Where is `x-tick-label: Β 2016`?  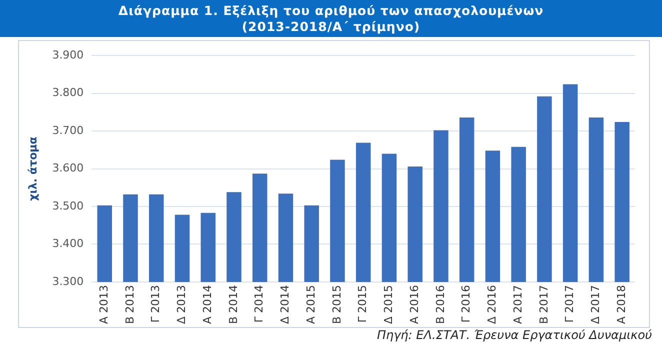
x-tick-label: Β 2016 is located at coordinates (440, 304).